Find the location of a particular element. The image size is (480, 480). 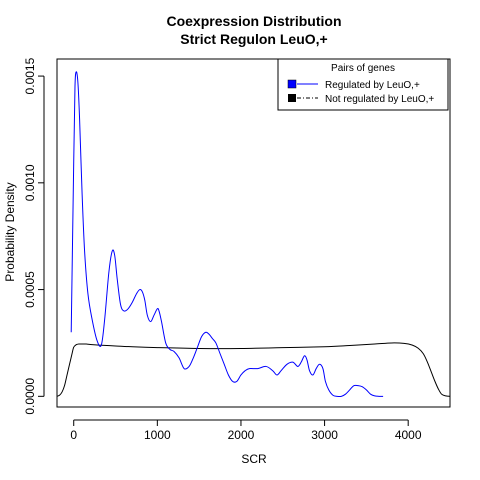

x-tick-label: 3000 is located at coordinates (324, 435).